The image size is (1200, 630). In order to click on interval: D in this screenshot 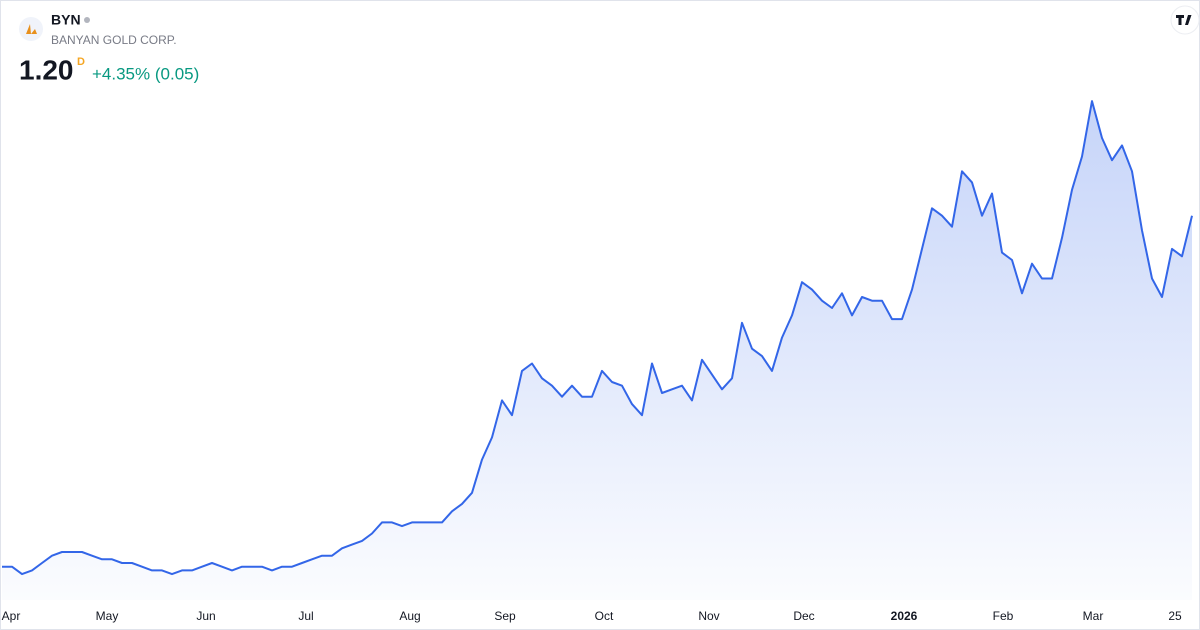, I will do `click(81, 62)`.